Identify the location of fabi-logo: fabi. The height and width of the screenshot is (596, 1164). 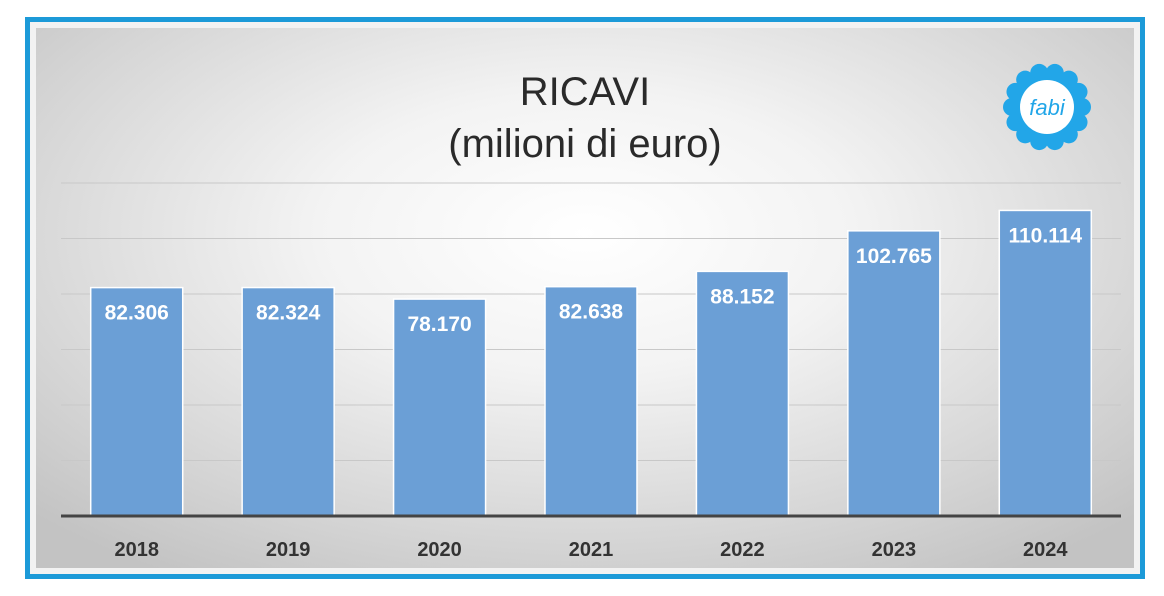
(1047, 107).